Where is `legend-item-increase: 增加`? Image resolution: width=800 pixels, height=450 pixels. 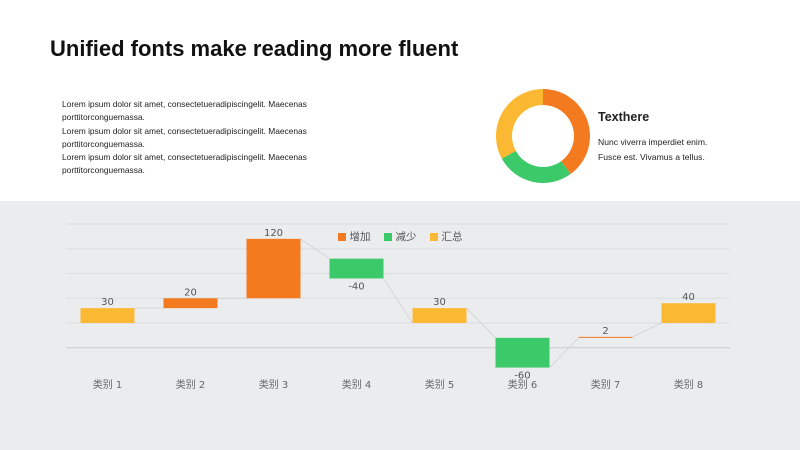 legend-item-increase: 增加 is located at coordinates (354, 236).